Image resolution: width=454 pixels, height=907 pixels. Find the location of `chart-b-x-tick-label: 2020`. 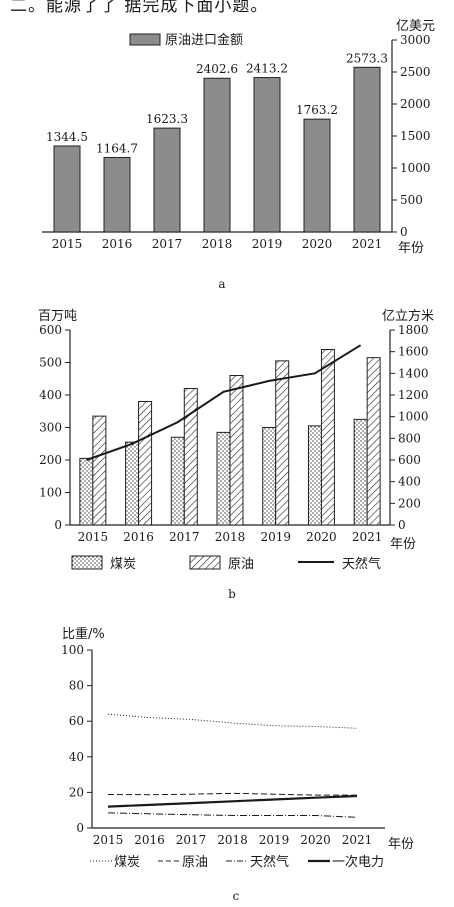

chart-b-x-tick-label: 2020 is located at coordinates (321, 537).